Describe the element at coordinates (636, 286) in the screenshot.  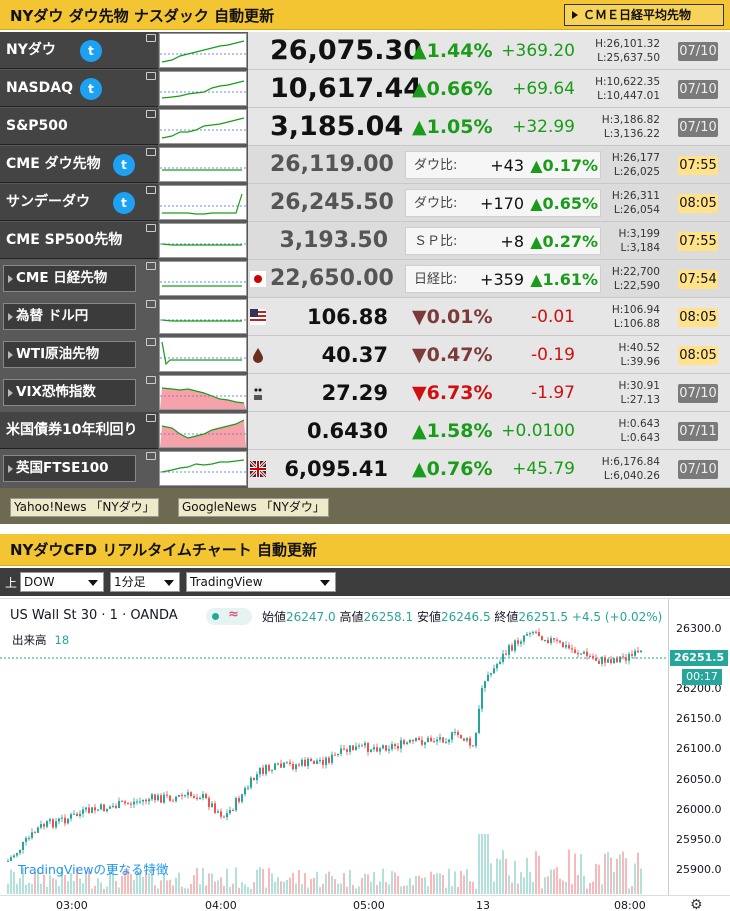
I see `low-value: L:22,590` at that location.